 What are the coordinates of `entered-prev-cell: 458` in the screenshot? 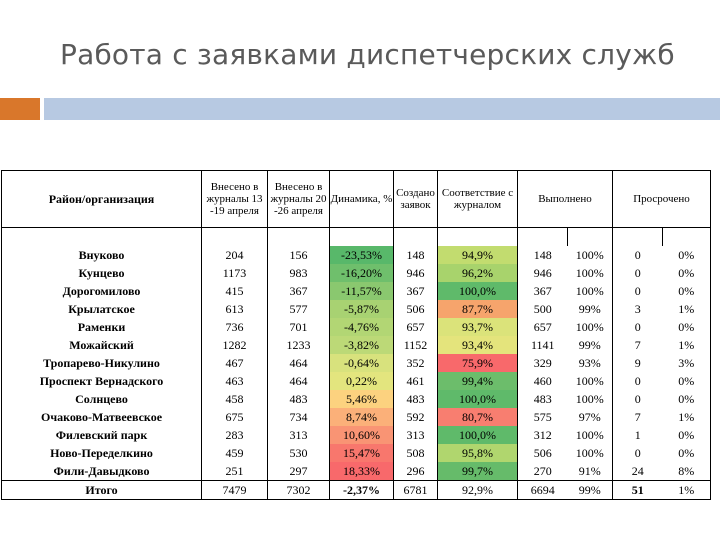 It's located at (234, 399).